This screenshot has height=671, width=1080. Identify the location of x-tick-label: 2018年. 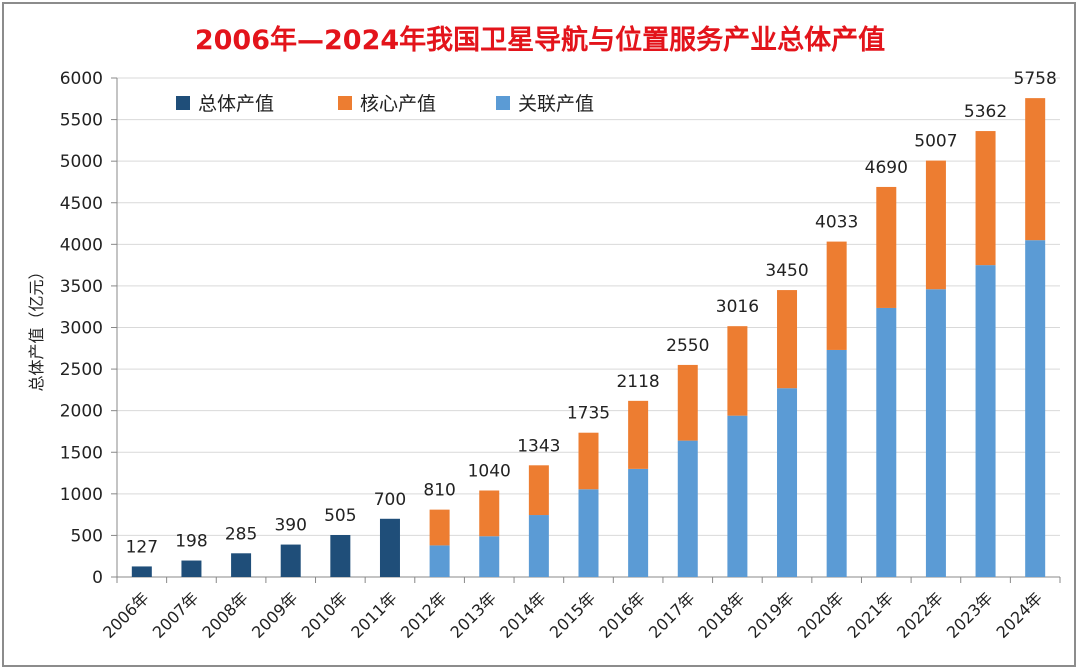
(722, 615).